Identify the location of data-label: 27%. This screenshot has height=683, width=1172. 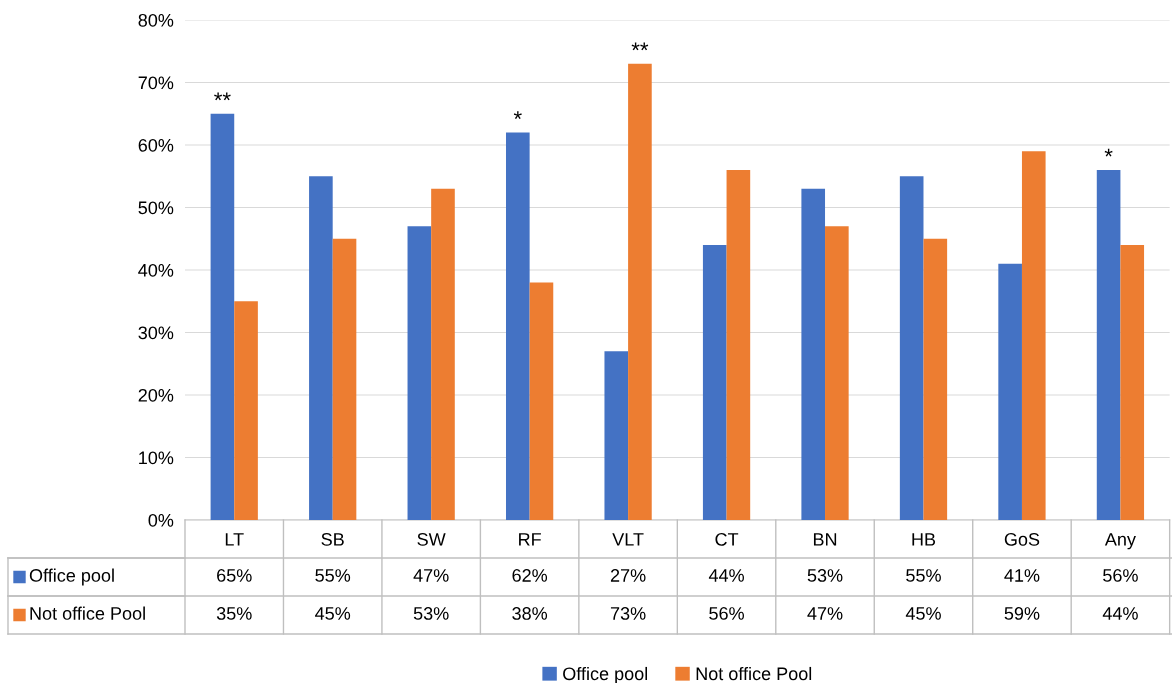
(628, 575).